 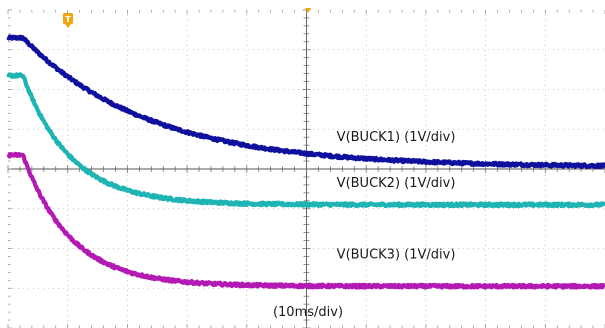 I want to click on trigger-marker-text: T, so click(x=68, y=19).